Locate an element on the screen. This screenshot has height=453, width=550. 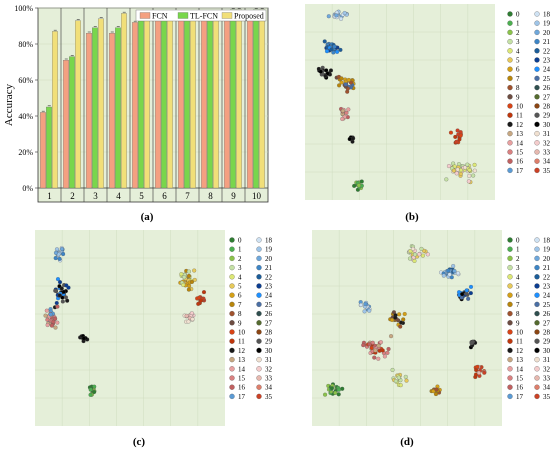
legend-class-label: 22 is located at coordinates (546, 51).